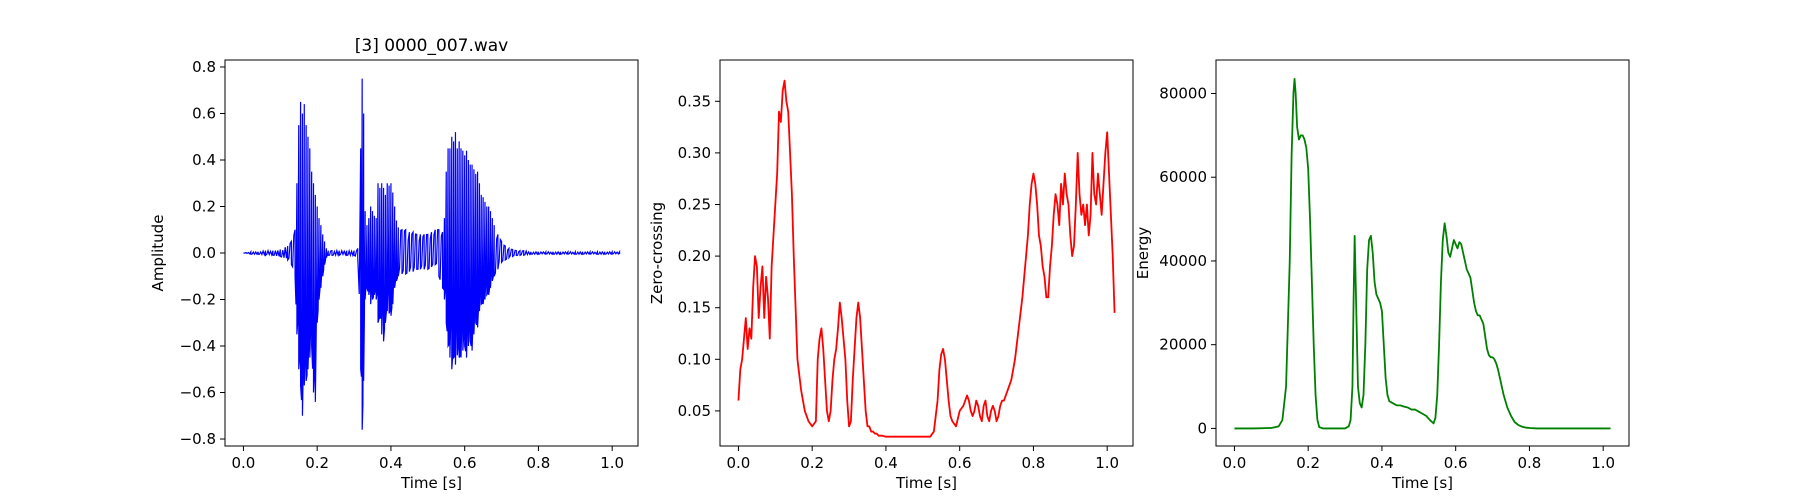 The width and height of the screenshot is (1800, 500). I want to click on y-tick-label: 0.20, so click(694, 256).